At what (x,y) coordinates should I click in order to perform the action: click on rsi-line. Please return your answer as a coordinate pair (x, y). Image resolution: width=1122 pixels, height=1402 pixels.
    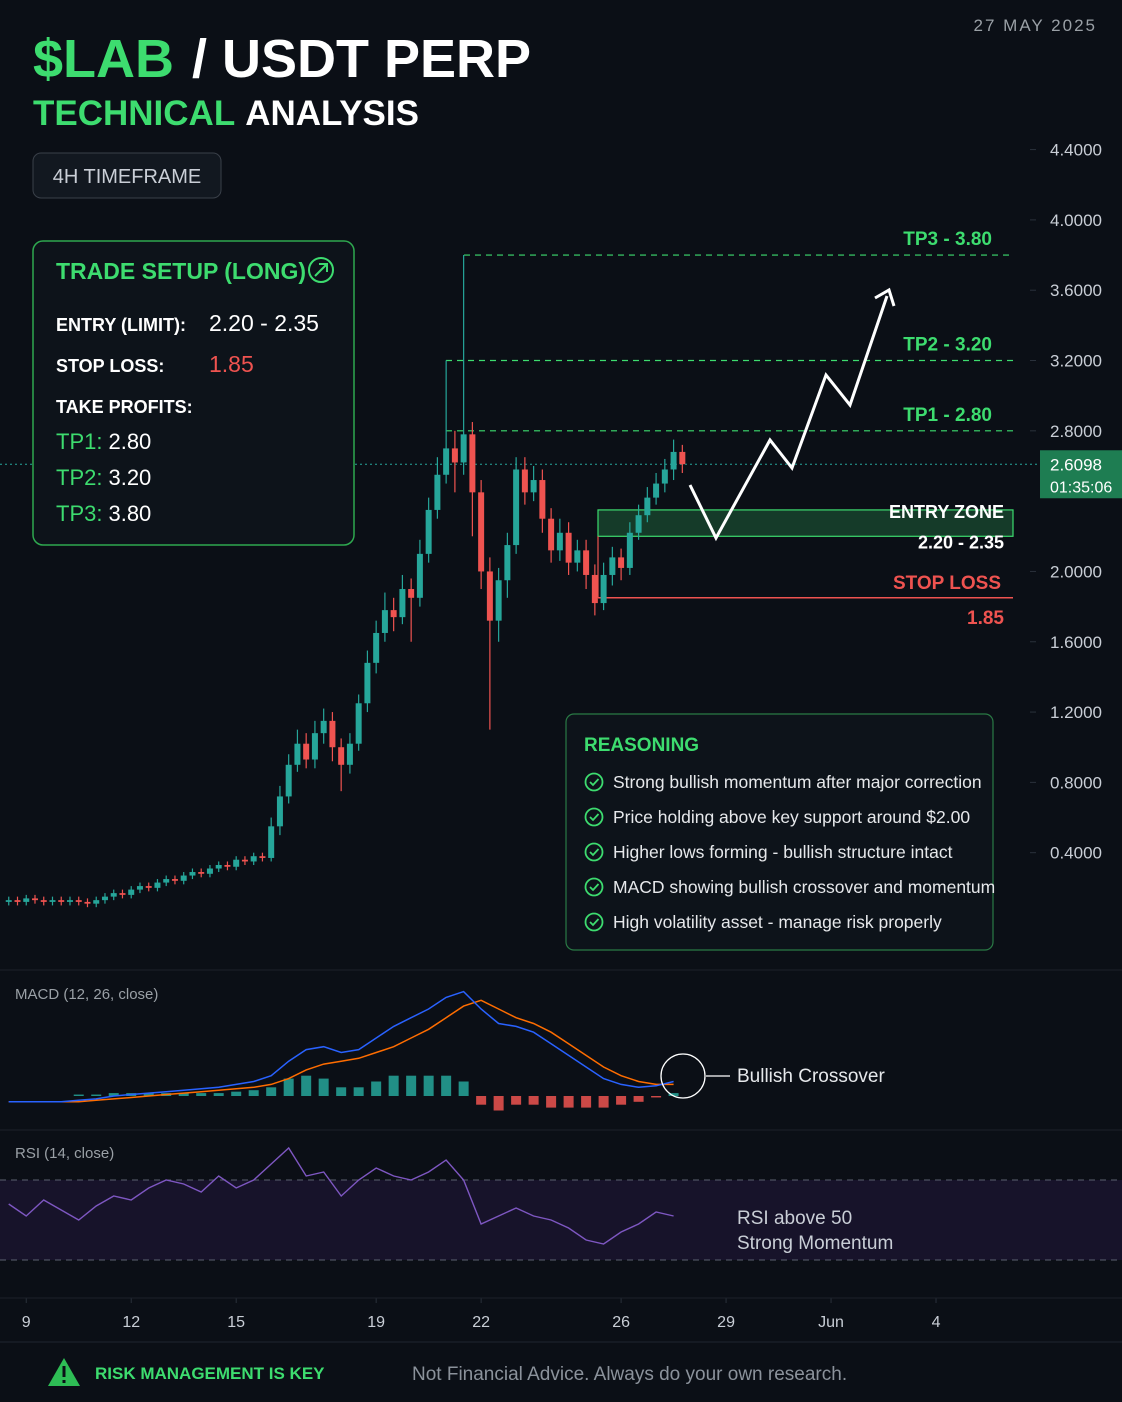
    Looking at the image, I should click on (341, 1195).